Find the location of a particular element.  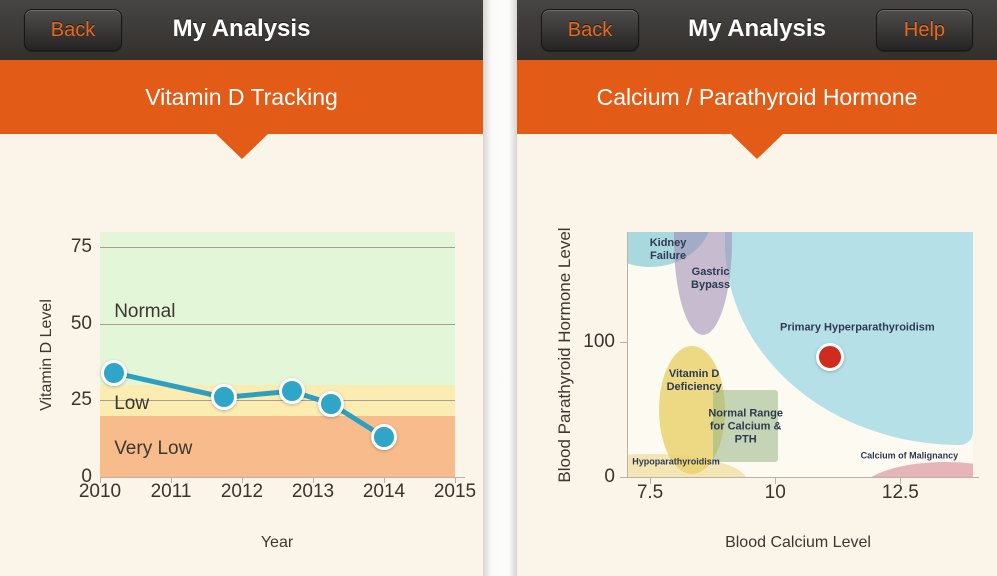

screens-gap is located at coordinates (500, 288).